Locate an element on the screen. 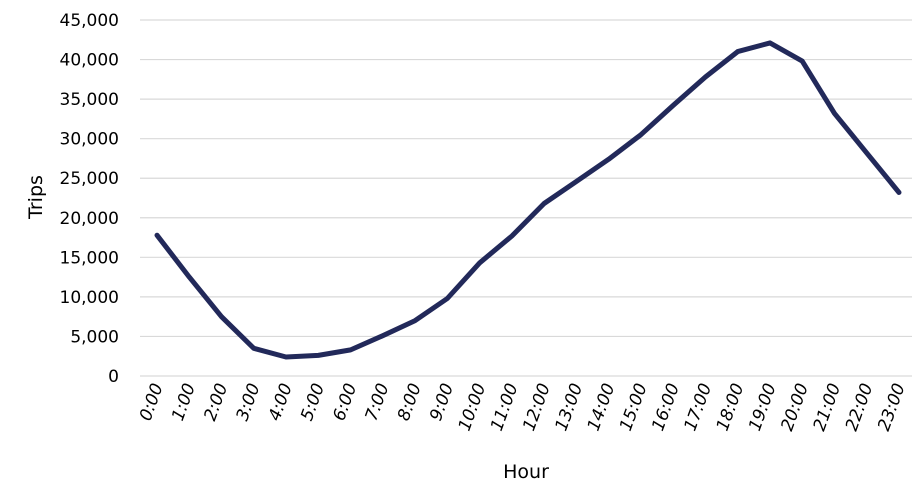 Image resolution: width=922 pixels, height=486 pixels. x-tick-label: 4:00 is located at coordinates (281, 402).